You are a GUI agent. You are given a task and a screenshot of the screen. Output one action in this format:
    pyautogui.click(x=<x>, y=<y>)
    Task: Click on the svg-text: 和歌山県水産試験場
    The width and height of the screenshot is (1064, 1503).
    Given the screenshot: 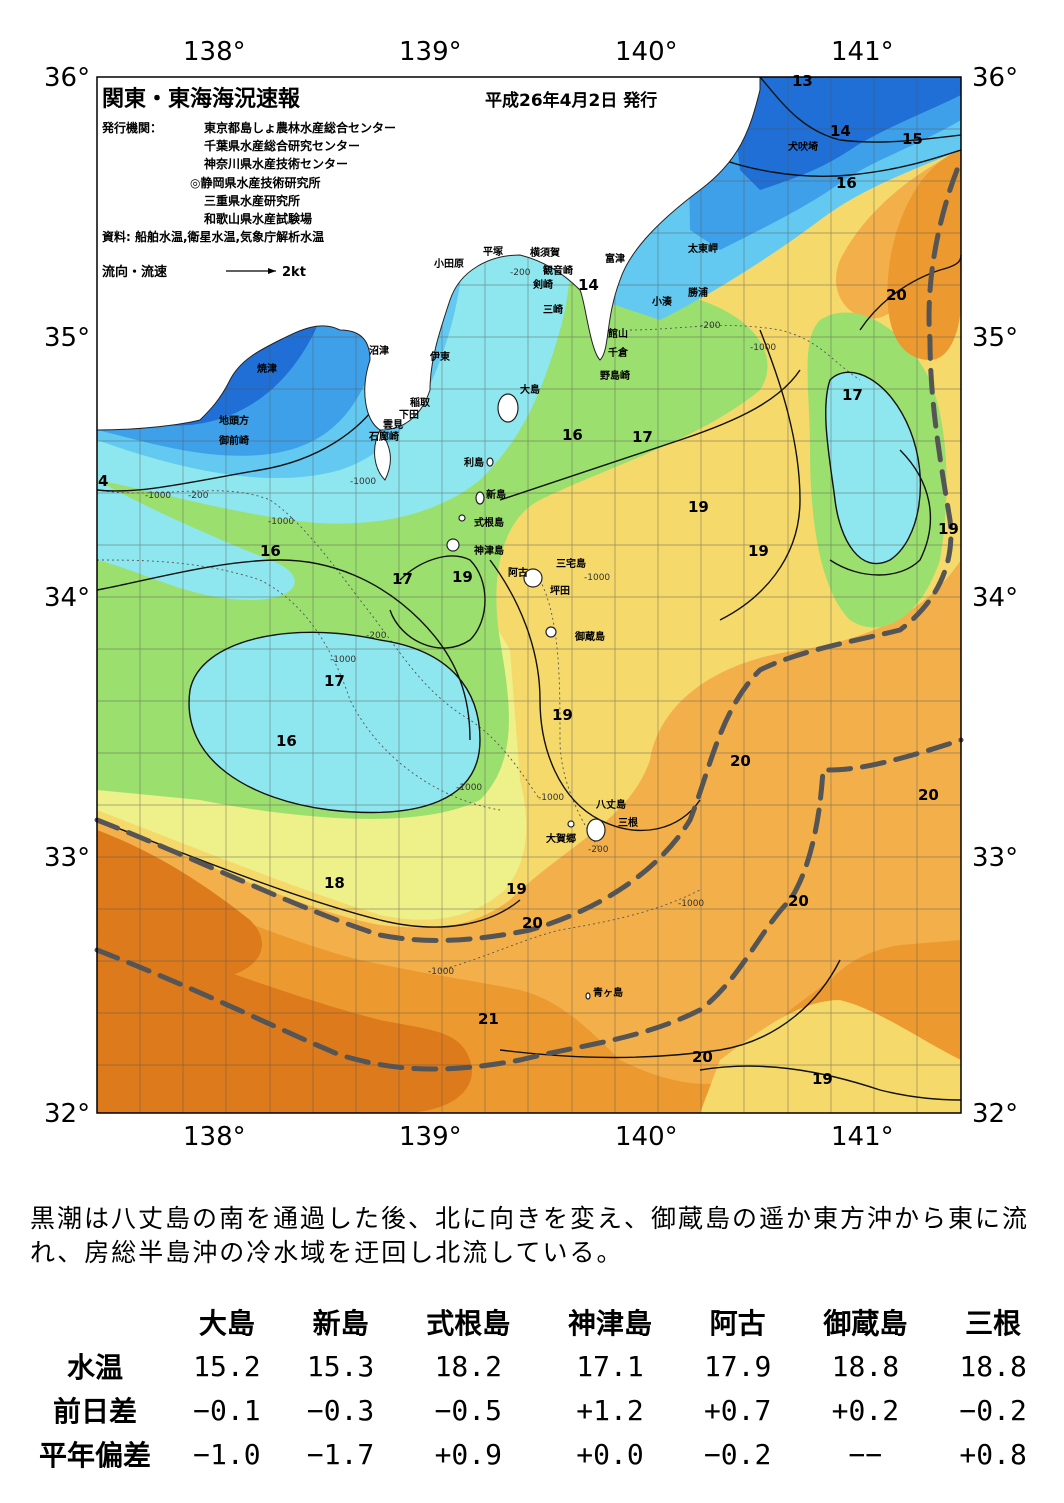 What is the action you would take?
    pyautogui.click(x=257, y=218)
    